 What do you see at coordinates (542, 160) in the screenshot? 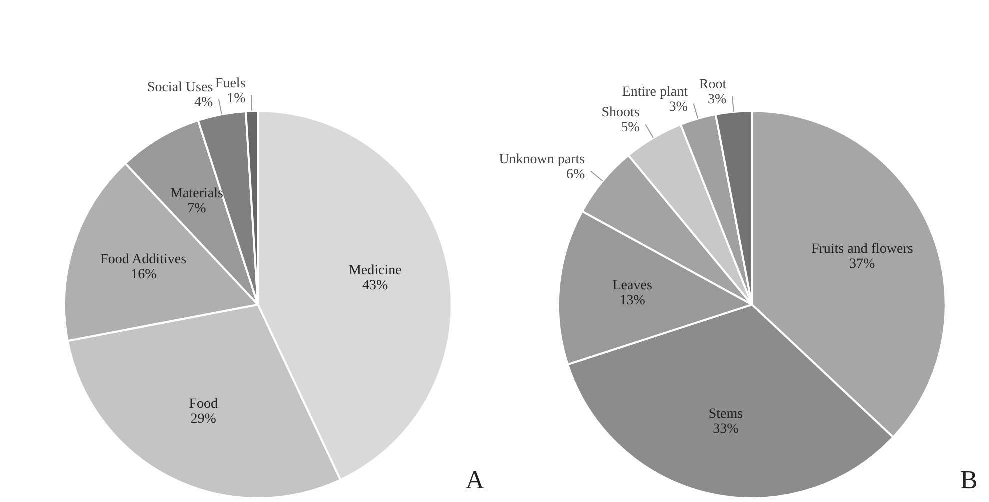
I see `slice-label: Unknown parts` at bounding box center [542, 160].